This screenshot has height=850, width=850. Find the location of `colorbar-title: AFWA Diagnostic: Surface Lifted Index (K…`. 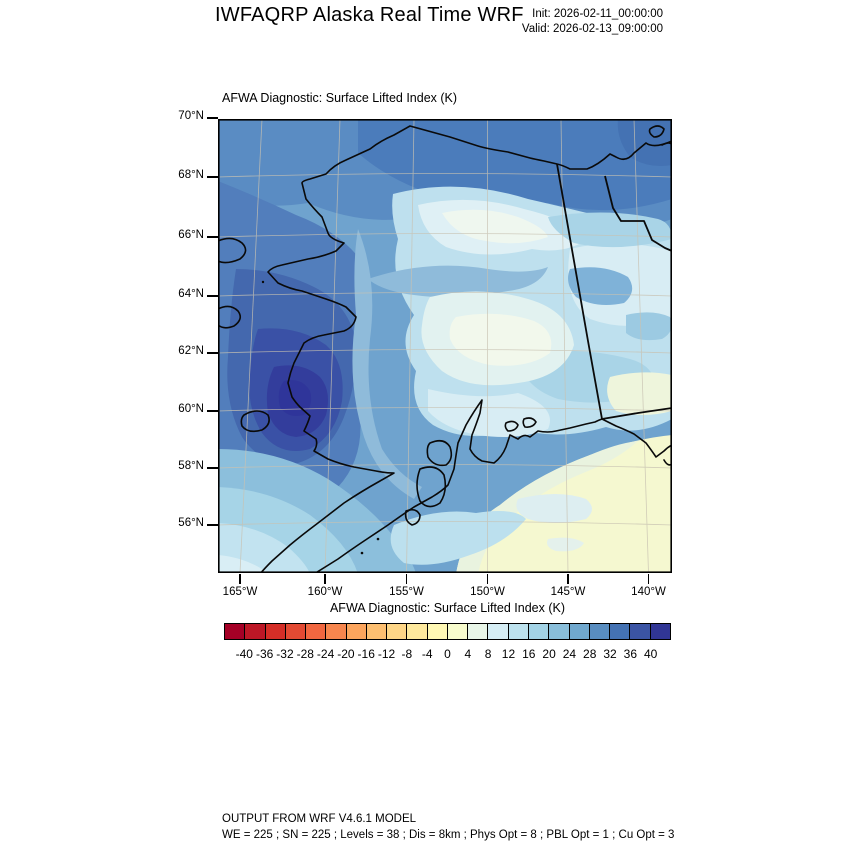

colorbar-title: AFWA Diagnostic: Surface Lifted Index (K… is located at coordinates (447, 608).